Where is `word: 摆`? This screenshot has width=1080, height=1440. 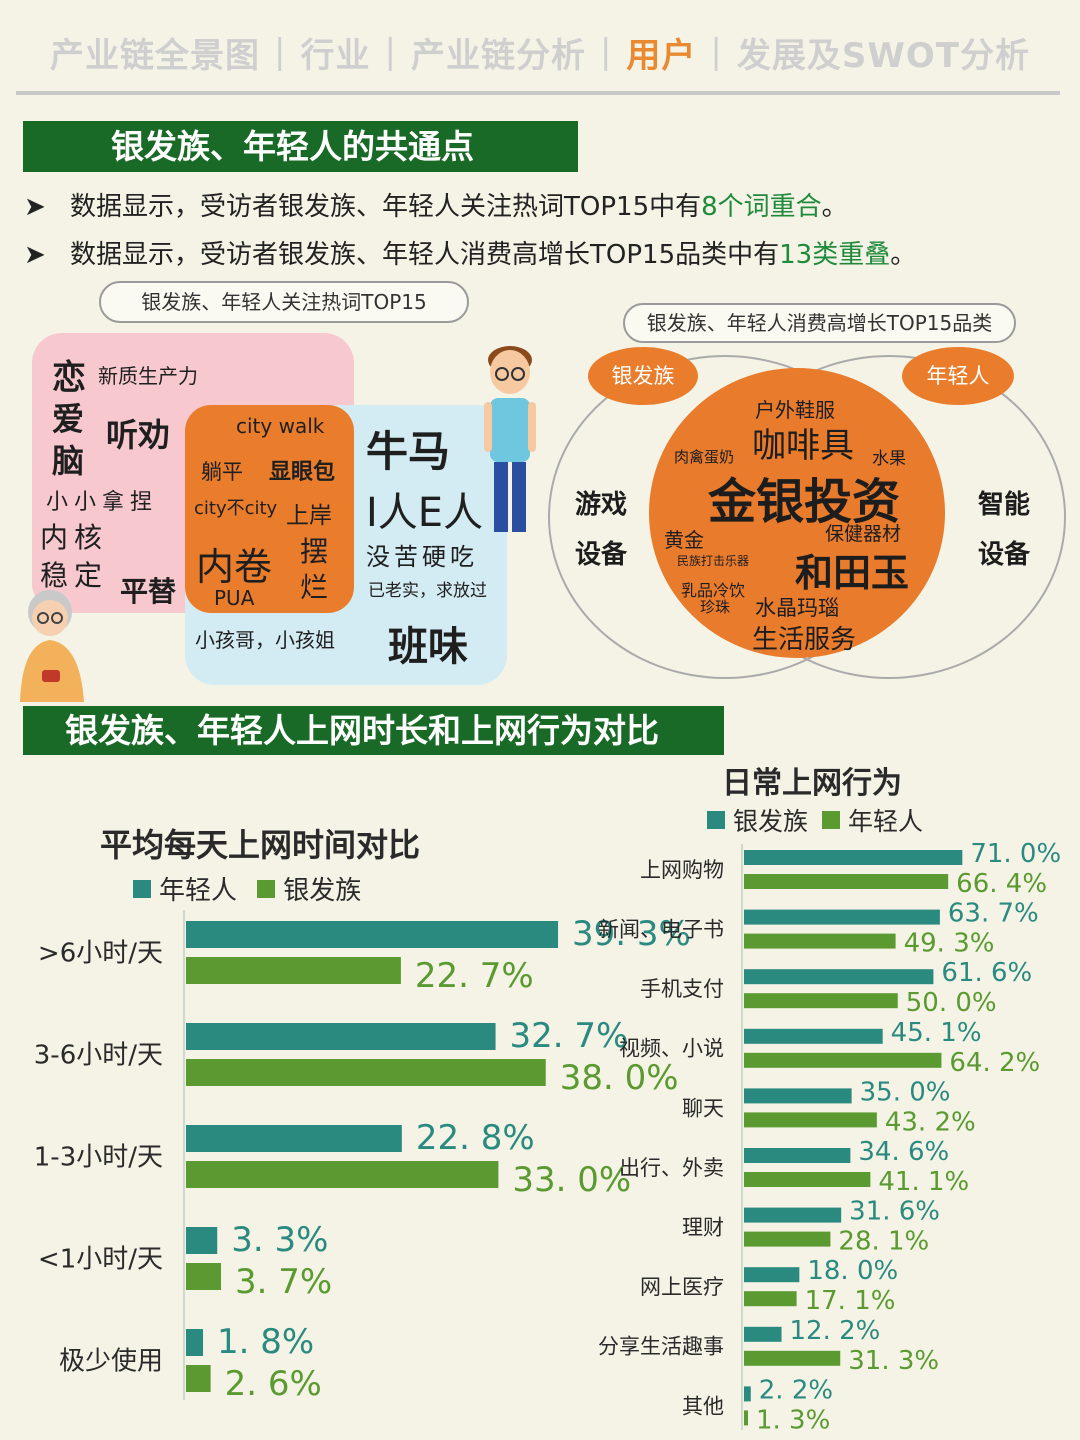
word: 摆 is located at coordinates (314, 551).